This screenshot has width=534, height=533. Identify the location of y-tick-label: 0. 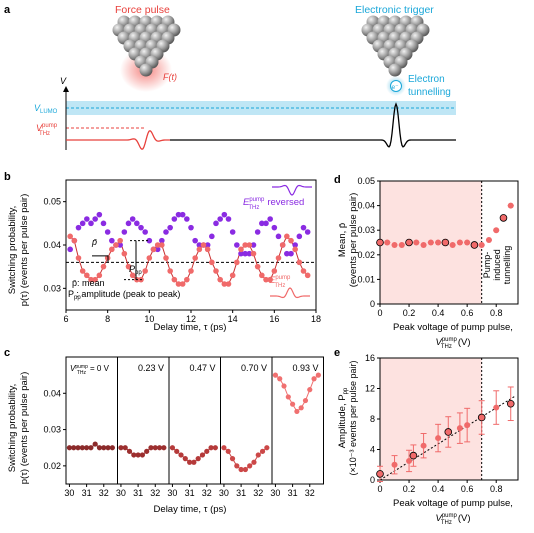
(372, 304).